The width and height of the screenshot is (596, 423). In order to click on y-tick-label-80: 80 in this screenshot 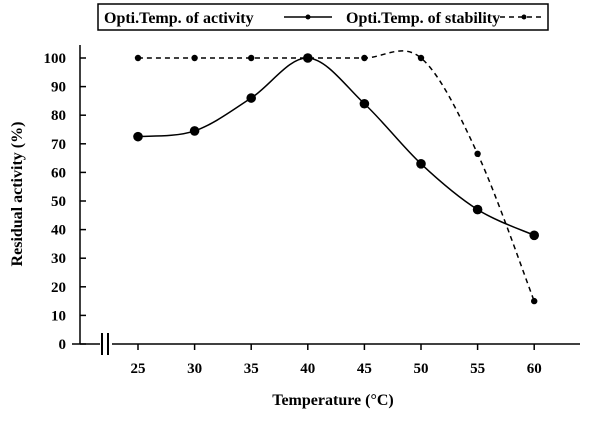, I will do `click(58, 116)`.